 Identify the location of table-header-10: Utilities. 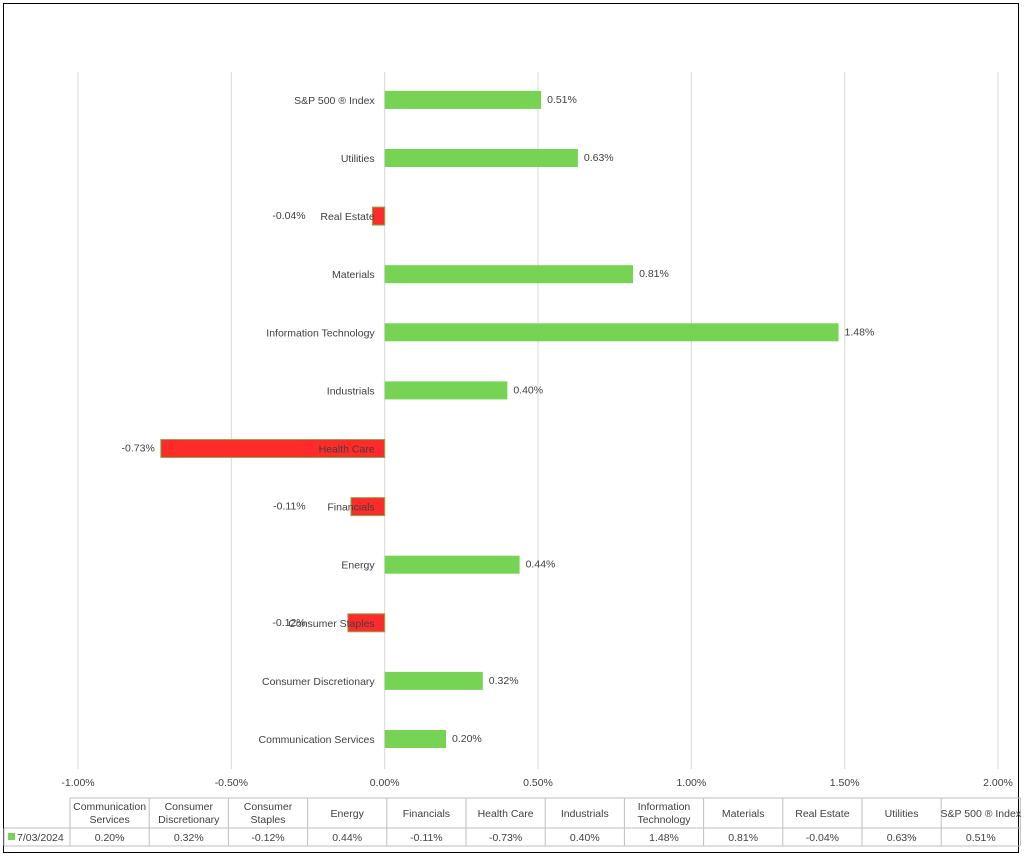
(902, 814).